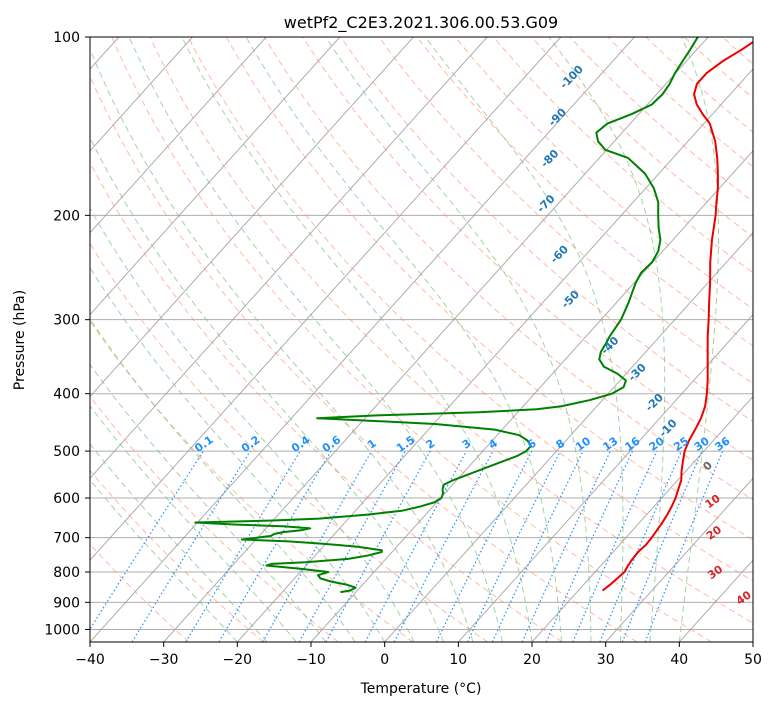  I want to click on y-tick-label: 700, so click(66, 539).